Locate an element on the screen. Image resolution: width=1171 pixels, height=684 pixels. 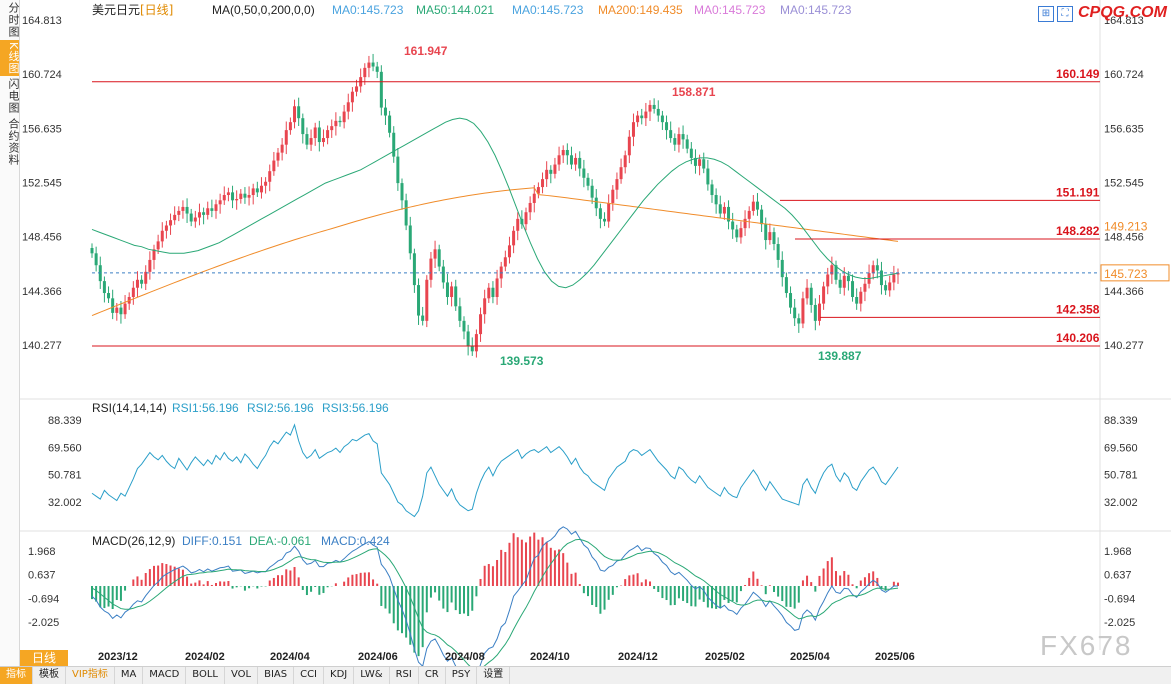
macd-legend: MACD:0.424 is located at coordinates (355, 541).